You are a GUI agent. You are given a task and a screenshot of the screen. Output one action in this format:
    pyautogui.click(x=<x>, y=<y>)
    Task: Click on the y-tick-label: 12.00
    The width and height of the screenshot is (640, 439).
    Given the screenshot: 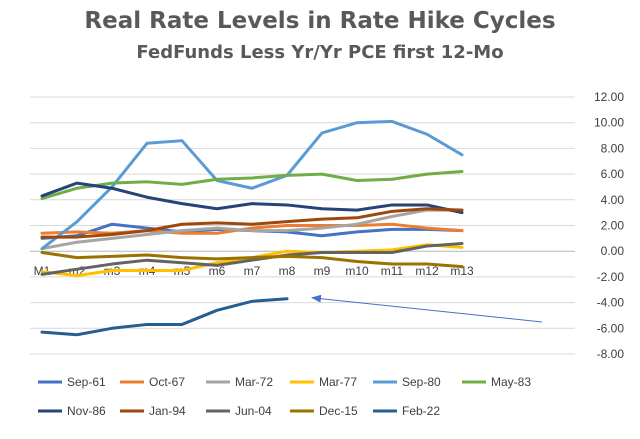 What is the action you would take?
    pyautogui.click(x=609, y=97)
    